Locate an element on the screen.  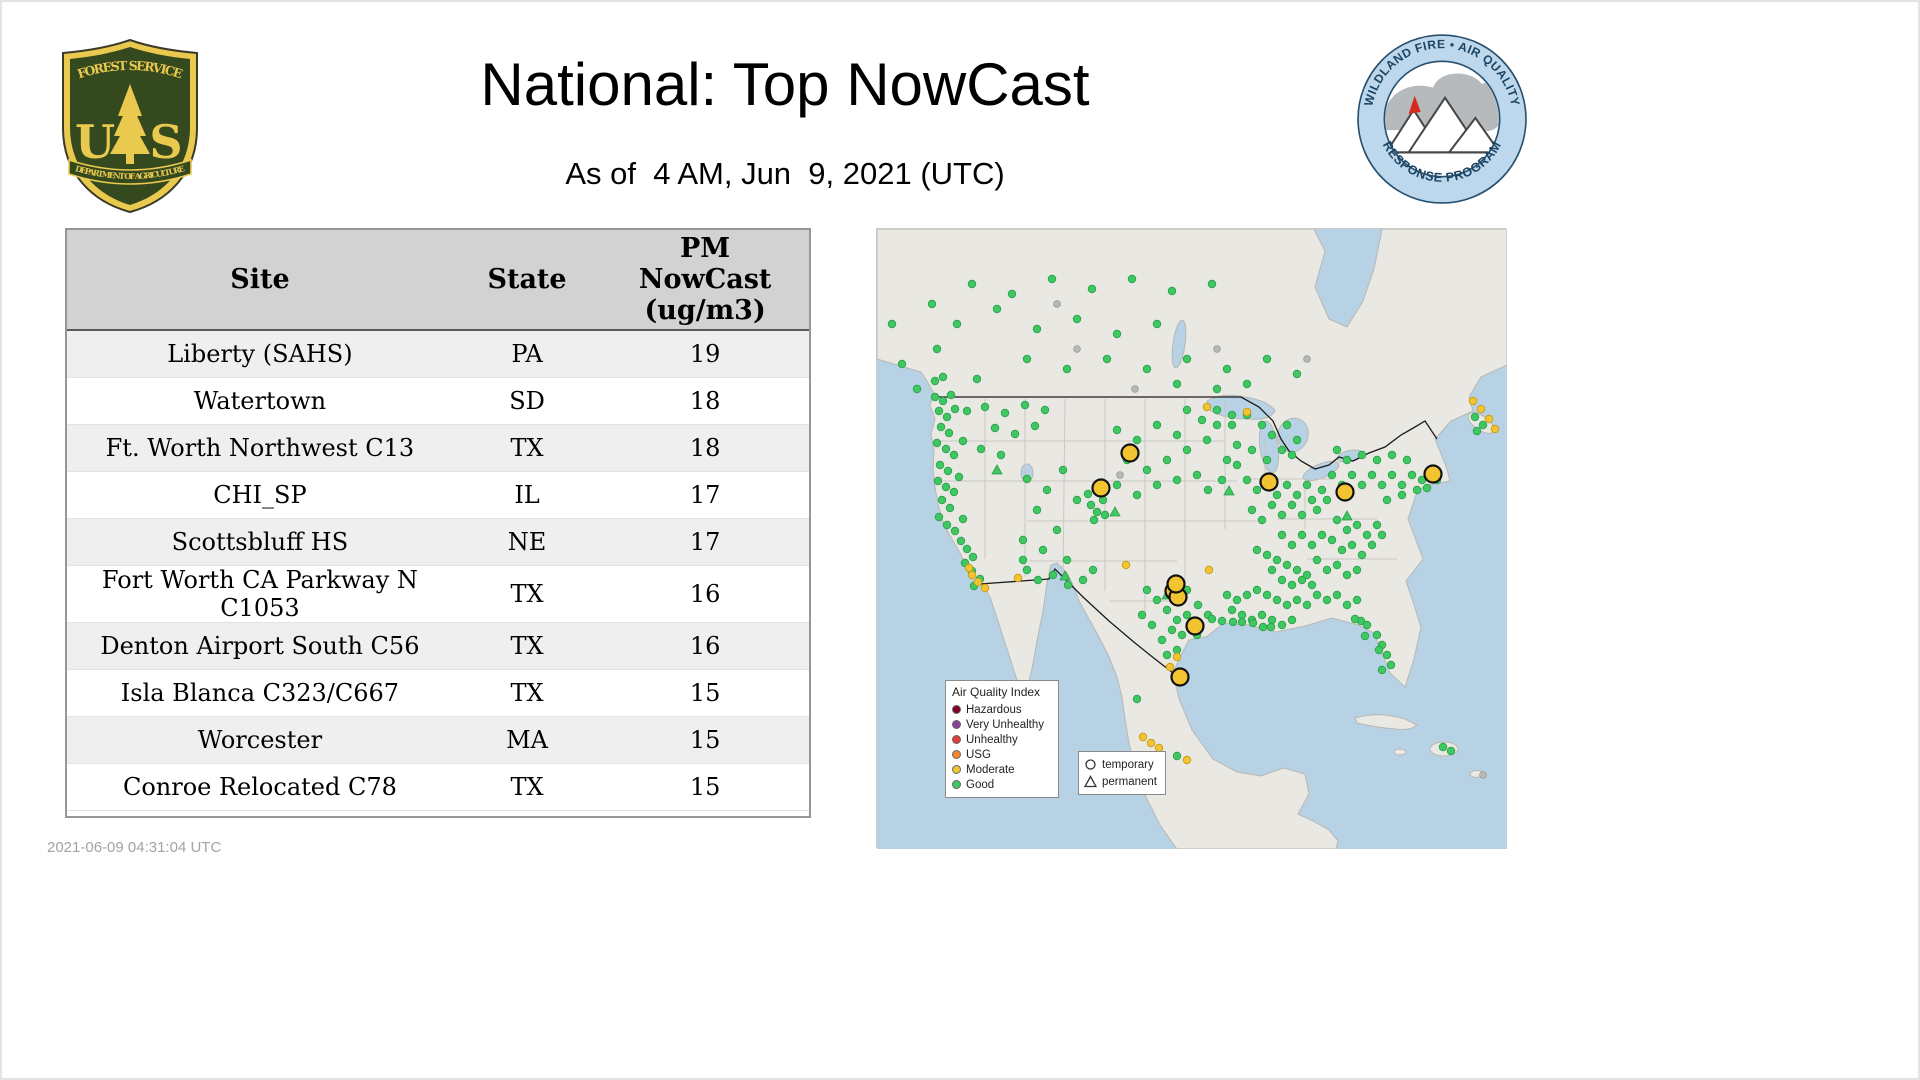
pine-tree-icon is located at coordinates (130, 124).